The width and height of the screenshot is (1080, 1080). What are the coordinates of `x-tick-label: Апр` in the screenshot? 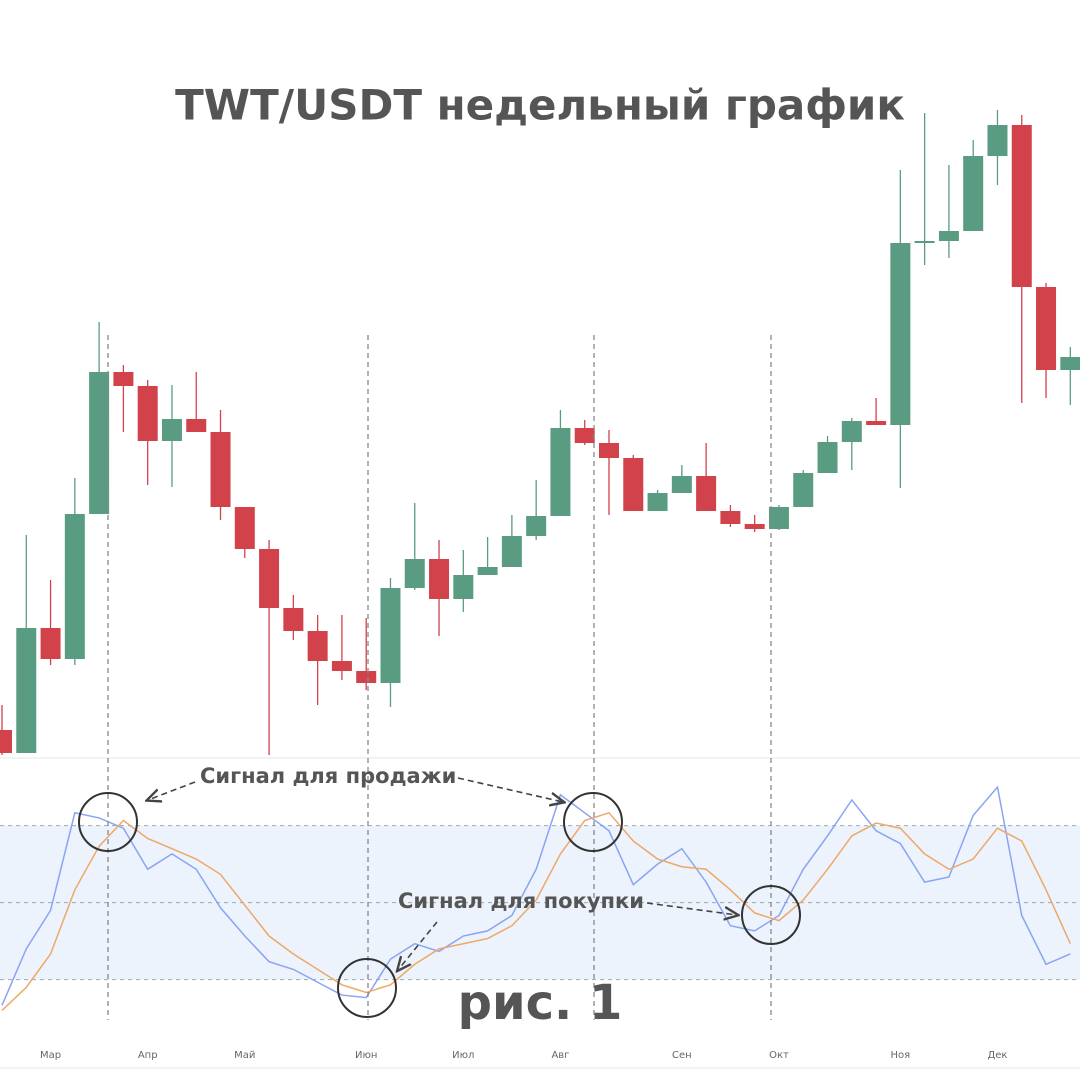 It's located at (148, 1055).